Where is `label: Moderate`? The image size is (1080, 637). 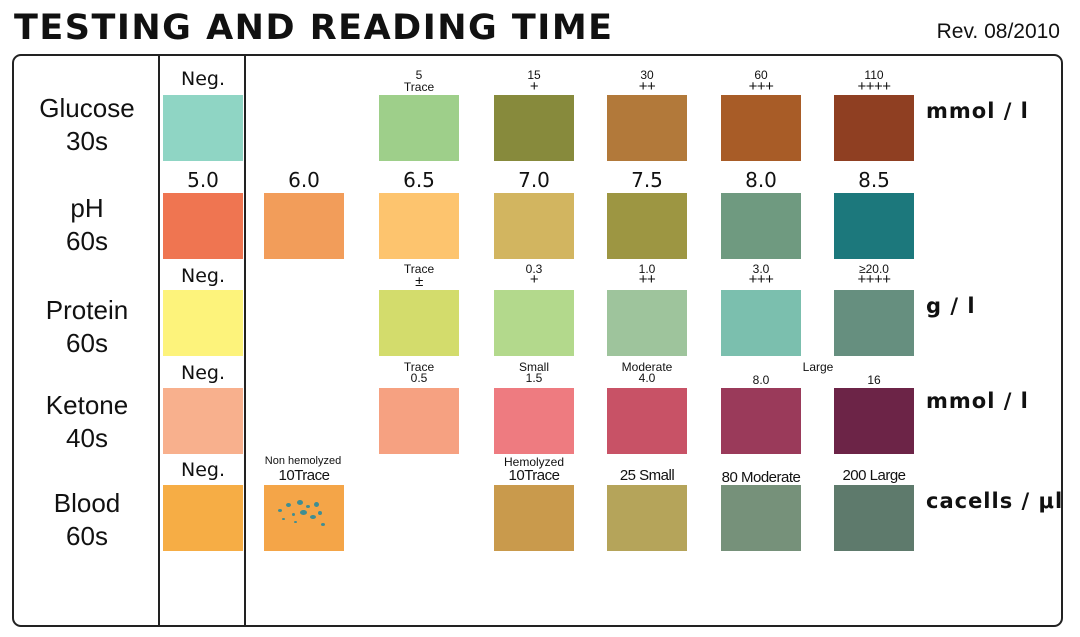
label: Moderate is located at coordinates (647, 367).